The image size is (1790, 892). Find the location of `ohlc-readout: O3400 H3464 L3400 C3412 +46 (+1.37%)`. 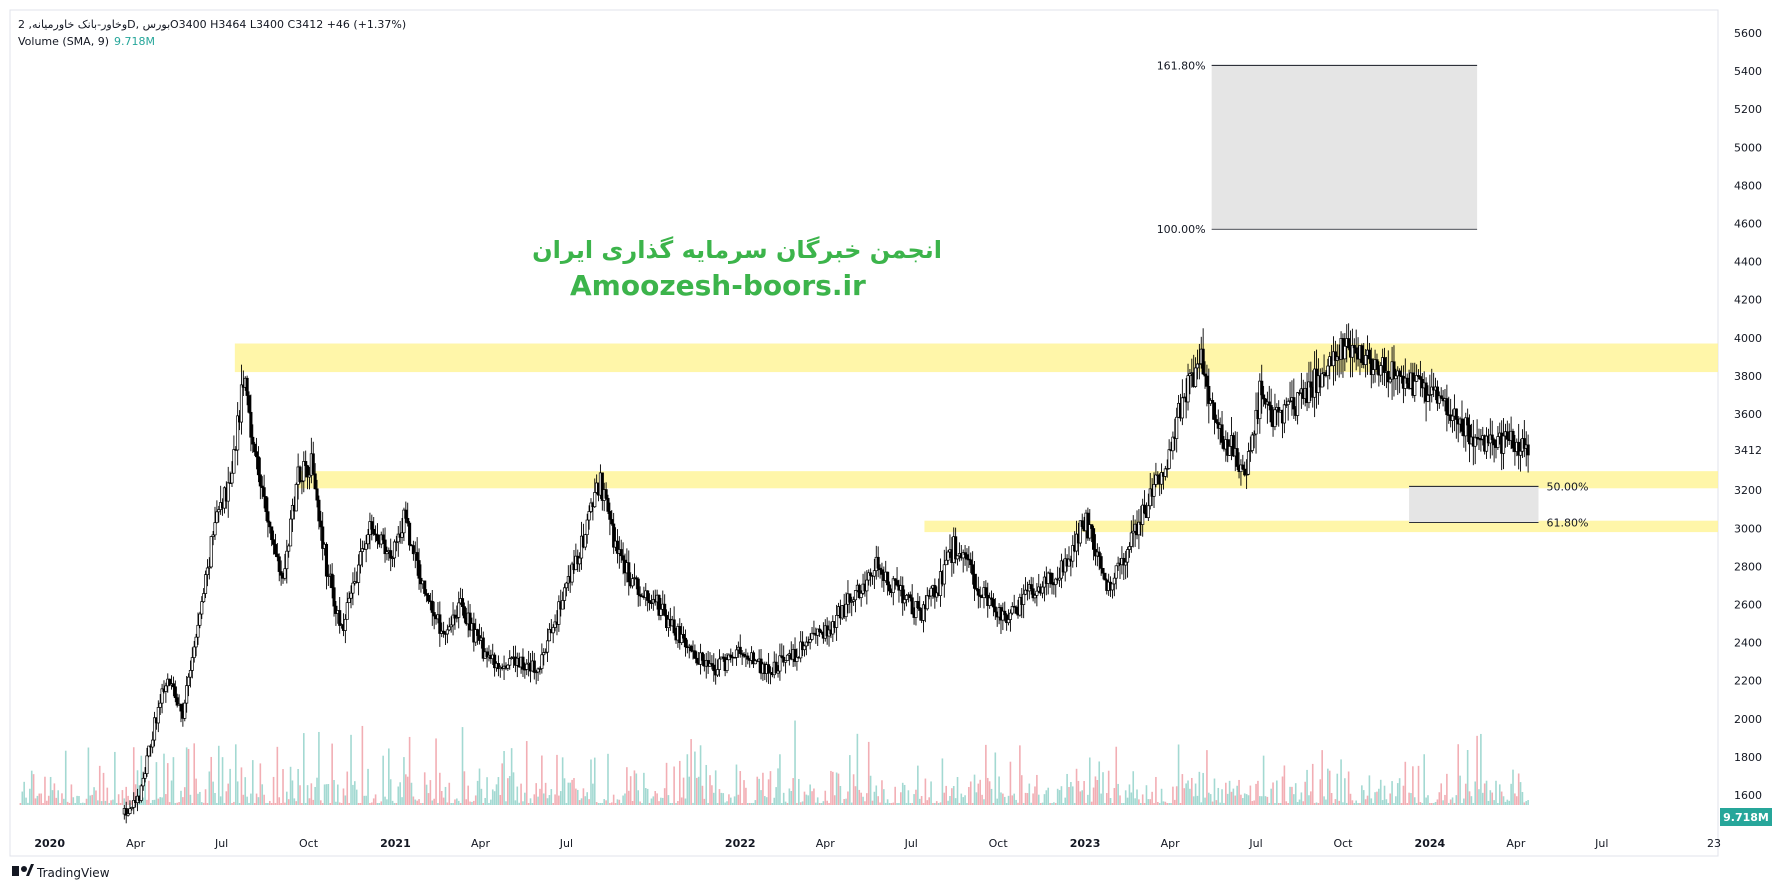

ohlc-readout: O3400 H3464 L3400 C3412 +46 (+1.37%) is located at coordinates (288, 24).